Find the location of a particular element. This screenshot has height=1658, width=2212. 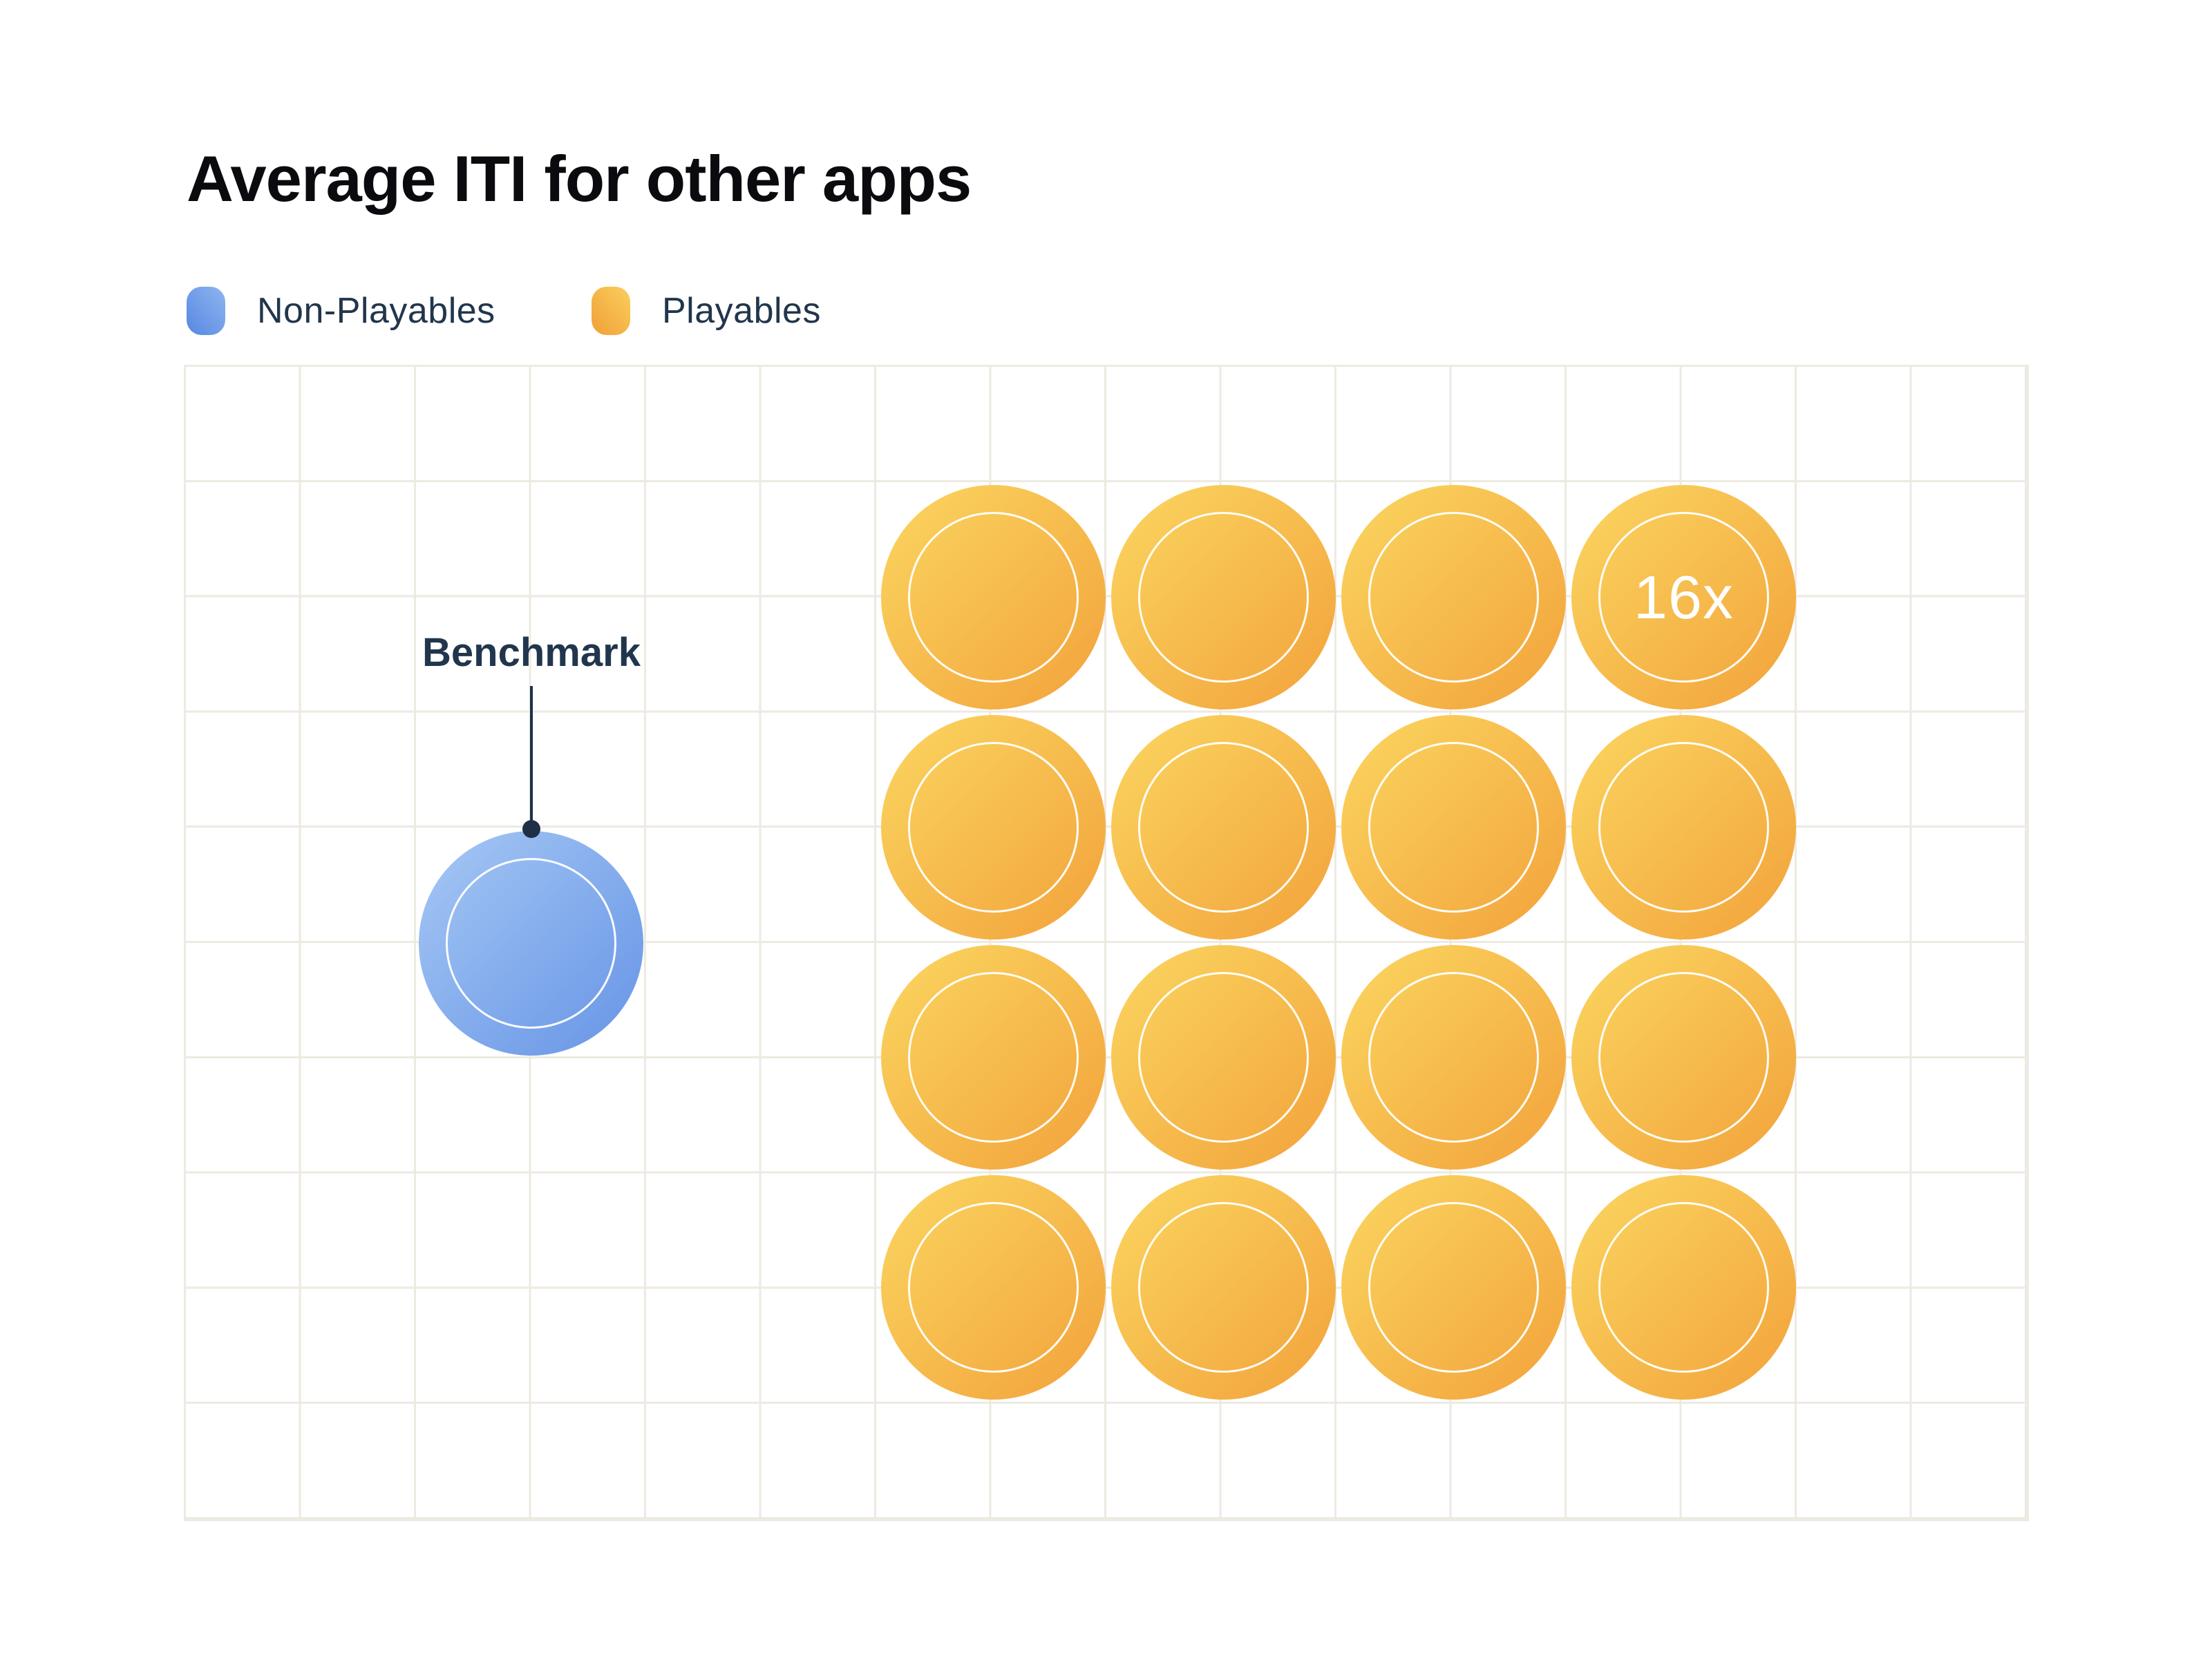

chart-title: Average ITI for other apps is located at coordinates (579, 178).